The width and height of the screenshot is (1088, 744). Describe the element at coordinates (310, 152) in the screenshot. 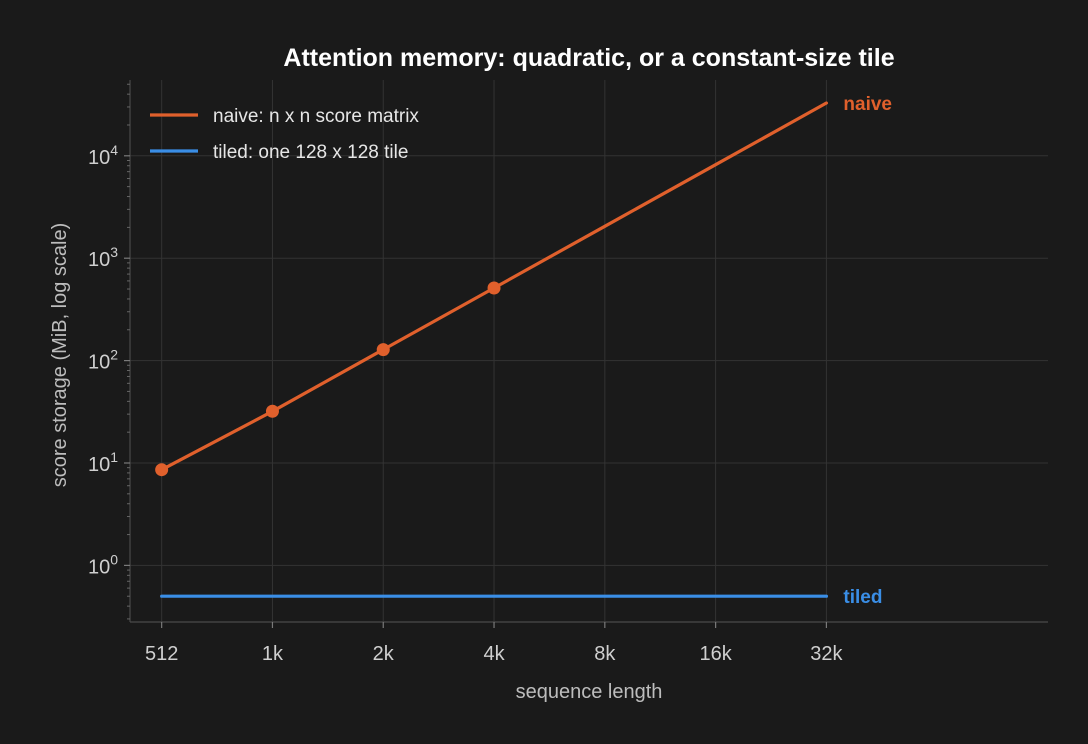

I see `legend-label-tiled: tiled: one 128 x 128 tile` at that location.